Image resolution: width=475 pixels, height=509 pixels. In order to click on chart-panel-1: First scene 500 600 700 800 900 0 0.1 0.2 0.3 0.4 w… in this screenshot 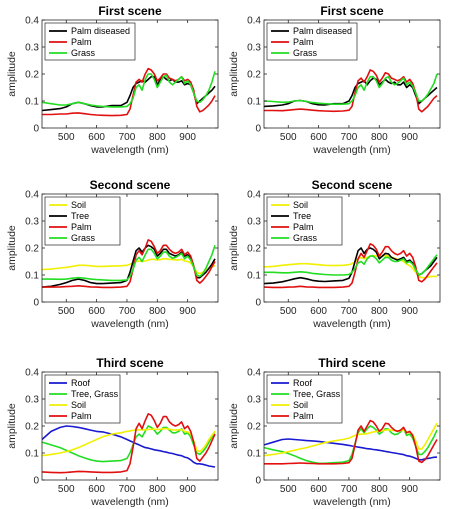, I will do `click(112, 80)`.